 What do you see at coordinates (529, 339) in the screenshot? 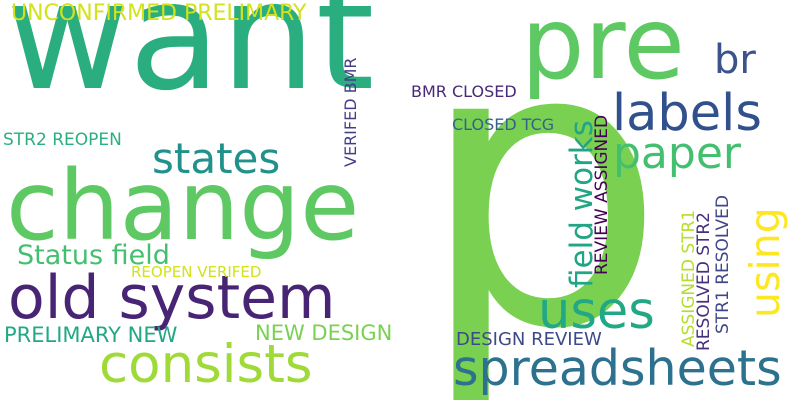
I see `word-design-review: DESIGN REVIEW` at bounding box center [529, 339].